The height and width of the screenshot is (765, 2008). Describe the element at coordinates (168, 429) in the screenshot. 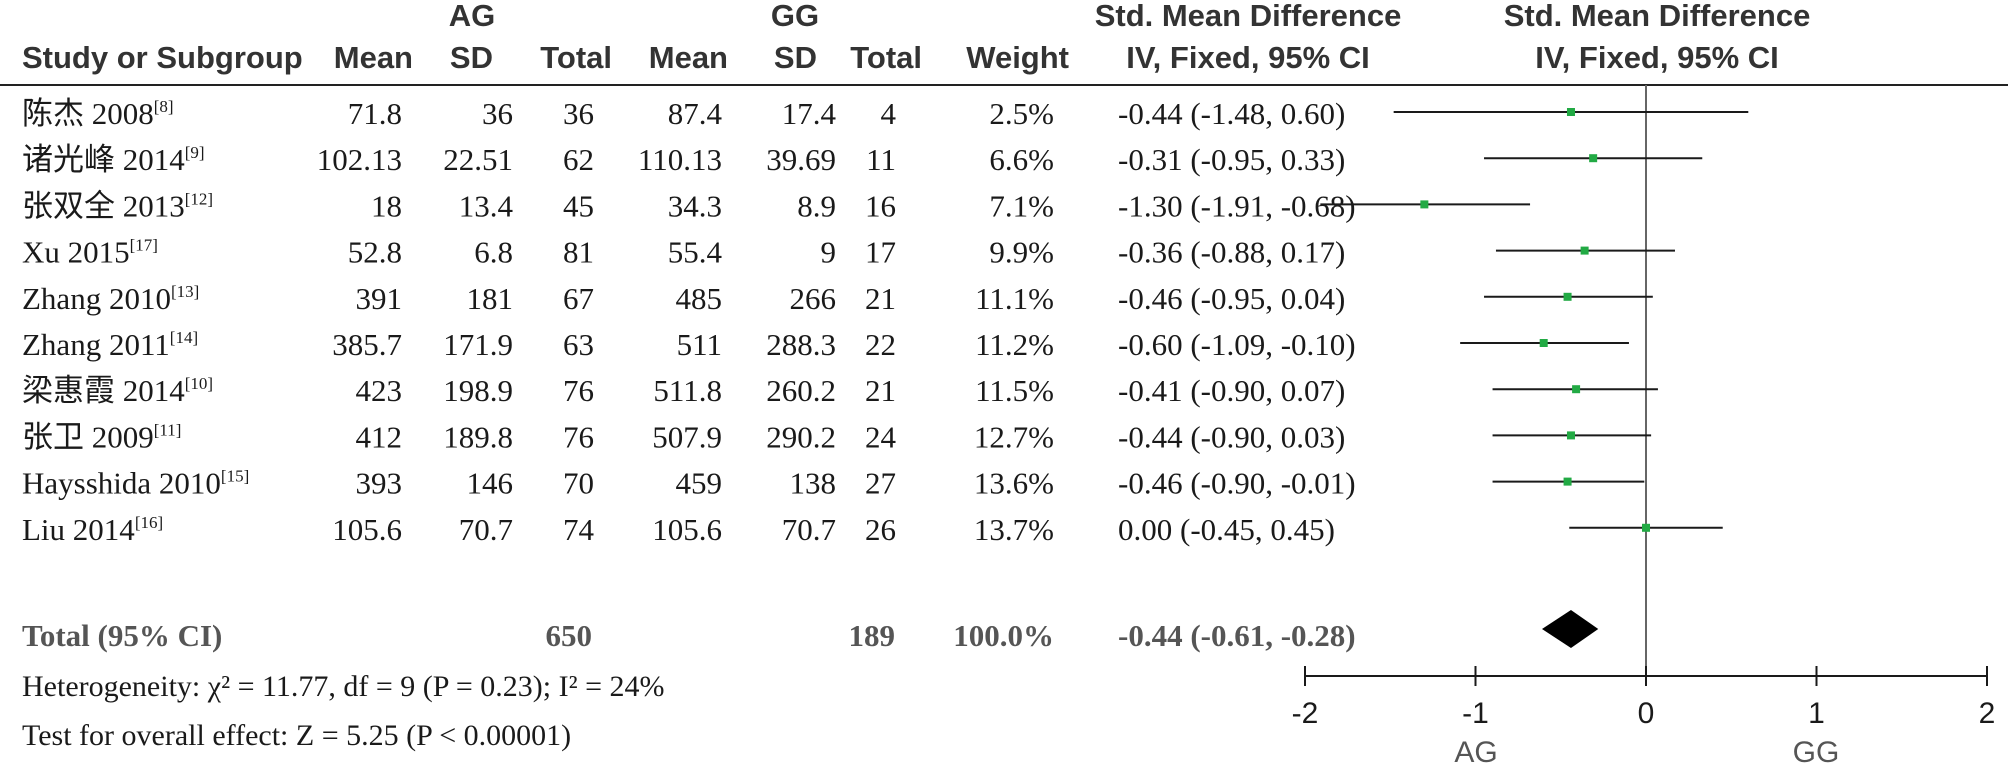

I see `study-ref: [11]` at that location.